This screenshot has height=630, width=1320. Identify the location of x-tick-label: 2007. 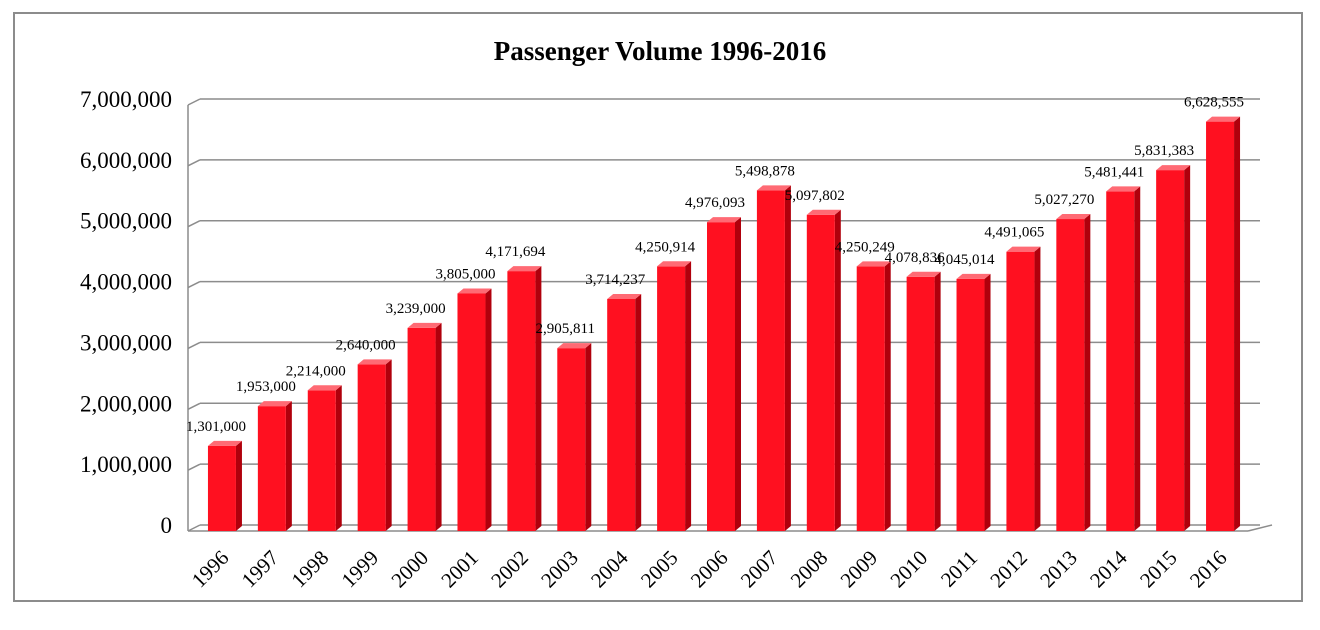
(759, 569).